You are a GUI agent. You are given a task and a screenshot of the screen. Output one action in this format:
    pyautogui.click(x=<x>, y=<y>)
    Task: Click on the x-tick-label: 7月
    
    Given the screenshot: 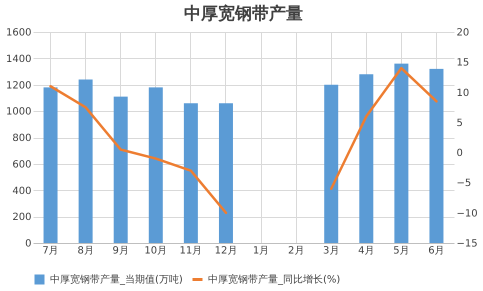 What is the action you would take?
    pyautogui.click(x=50, y=251)
    